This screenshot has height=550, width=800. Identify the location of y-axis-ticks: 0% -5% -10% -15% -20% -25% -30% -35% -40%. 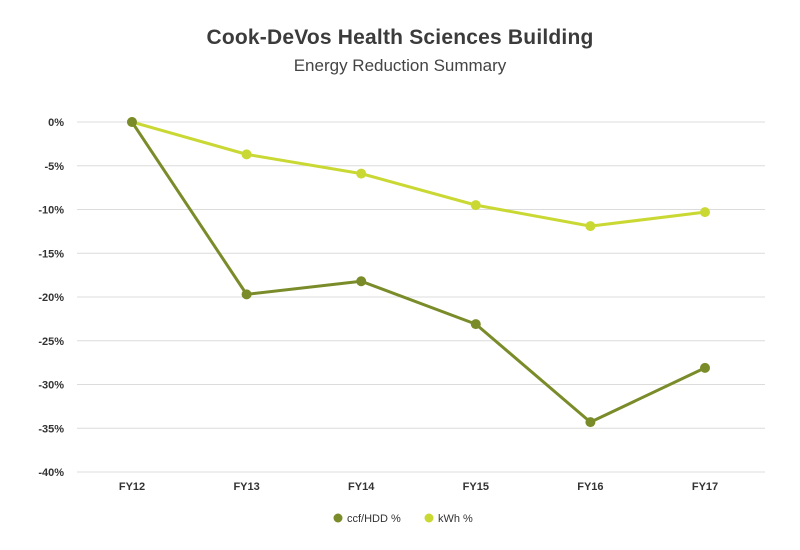
(51, 298).